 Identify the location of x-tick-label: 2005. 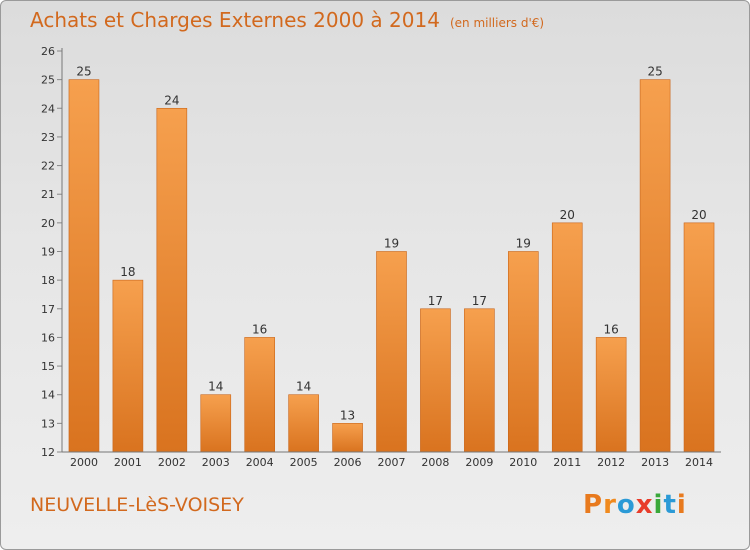
(304, 462).